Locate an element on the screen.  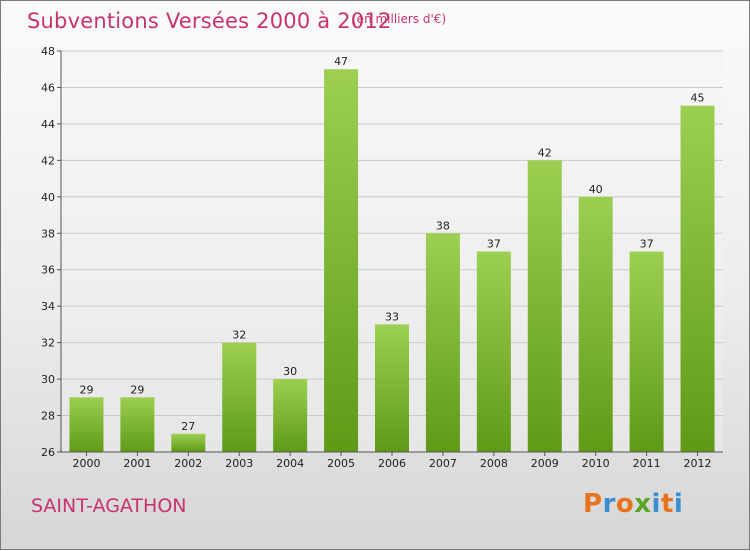
y-tick-label: 44 is located at coordinates (48, 124).